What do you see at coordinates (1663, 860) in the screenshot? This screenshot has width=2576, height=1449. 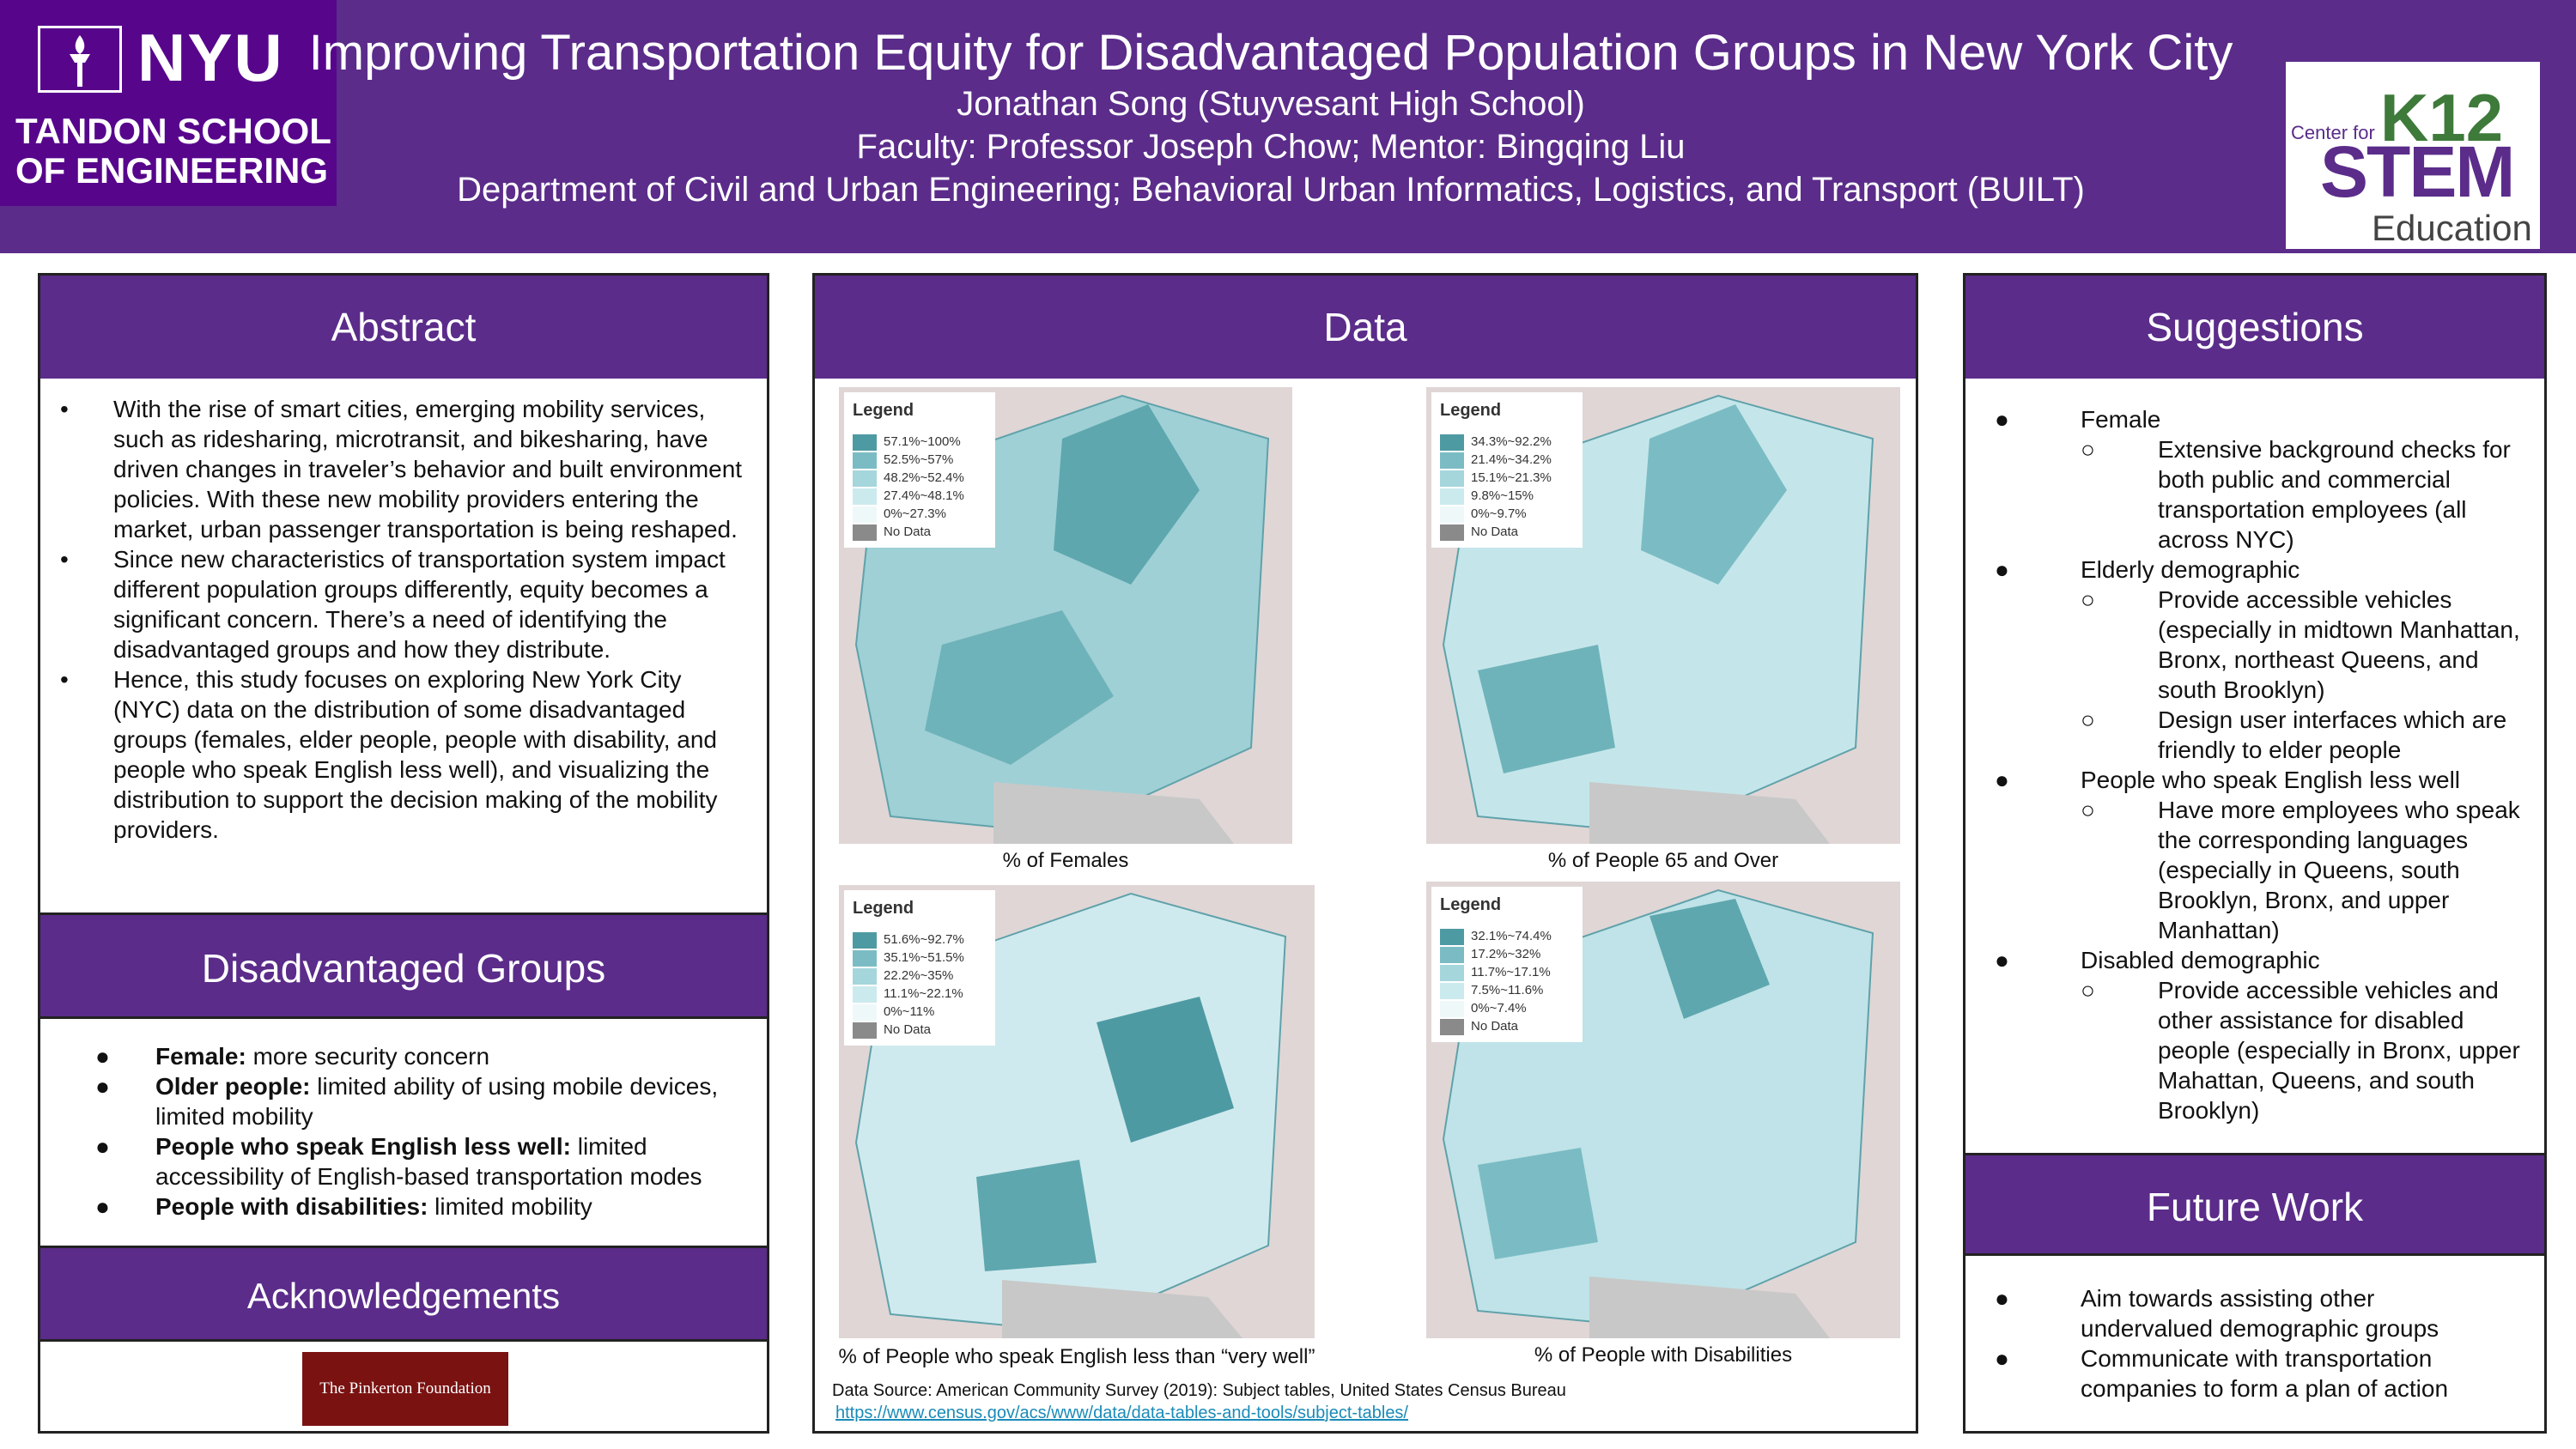 I see `map-caption: % of People 65 and Over` at bounding box center [1663, 860].